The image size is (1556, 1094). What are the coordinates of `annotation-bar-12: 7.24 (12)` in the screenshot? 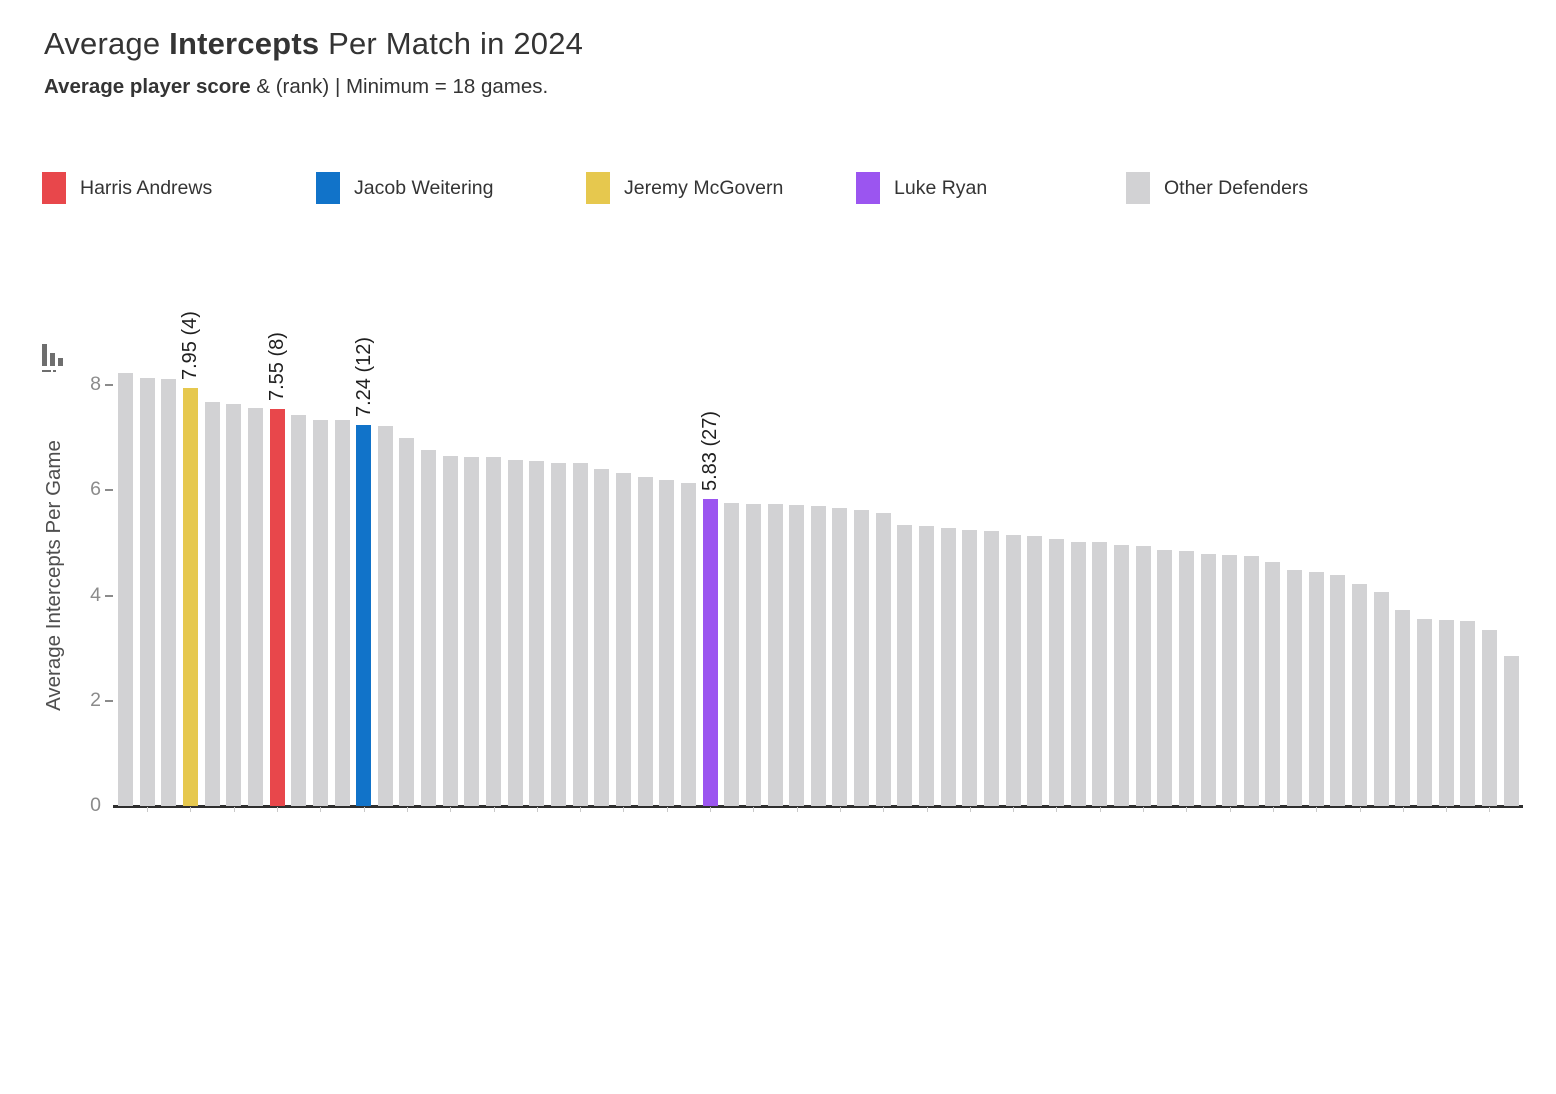 It's located at (363, 377).